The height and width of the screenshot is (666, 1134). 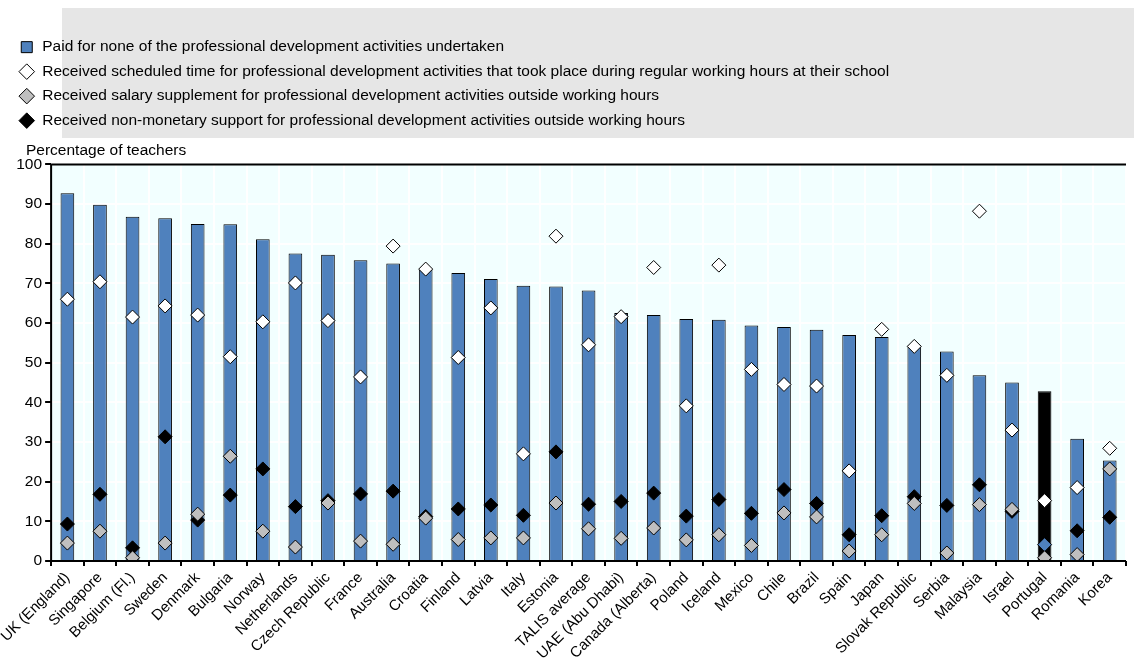 I want to click on y-tick-label: 0, so click(x=38, y=560).